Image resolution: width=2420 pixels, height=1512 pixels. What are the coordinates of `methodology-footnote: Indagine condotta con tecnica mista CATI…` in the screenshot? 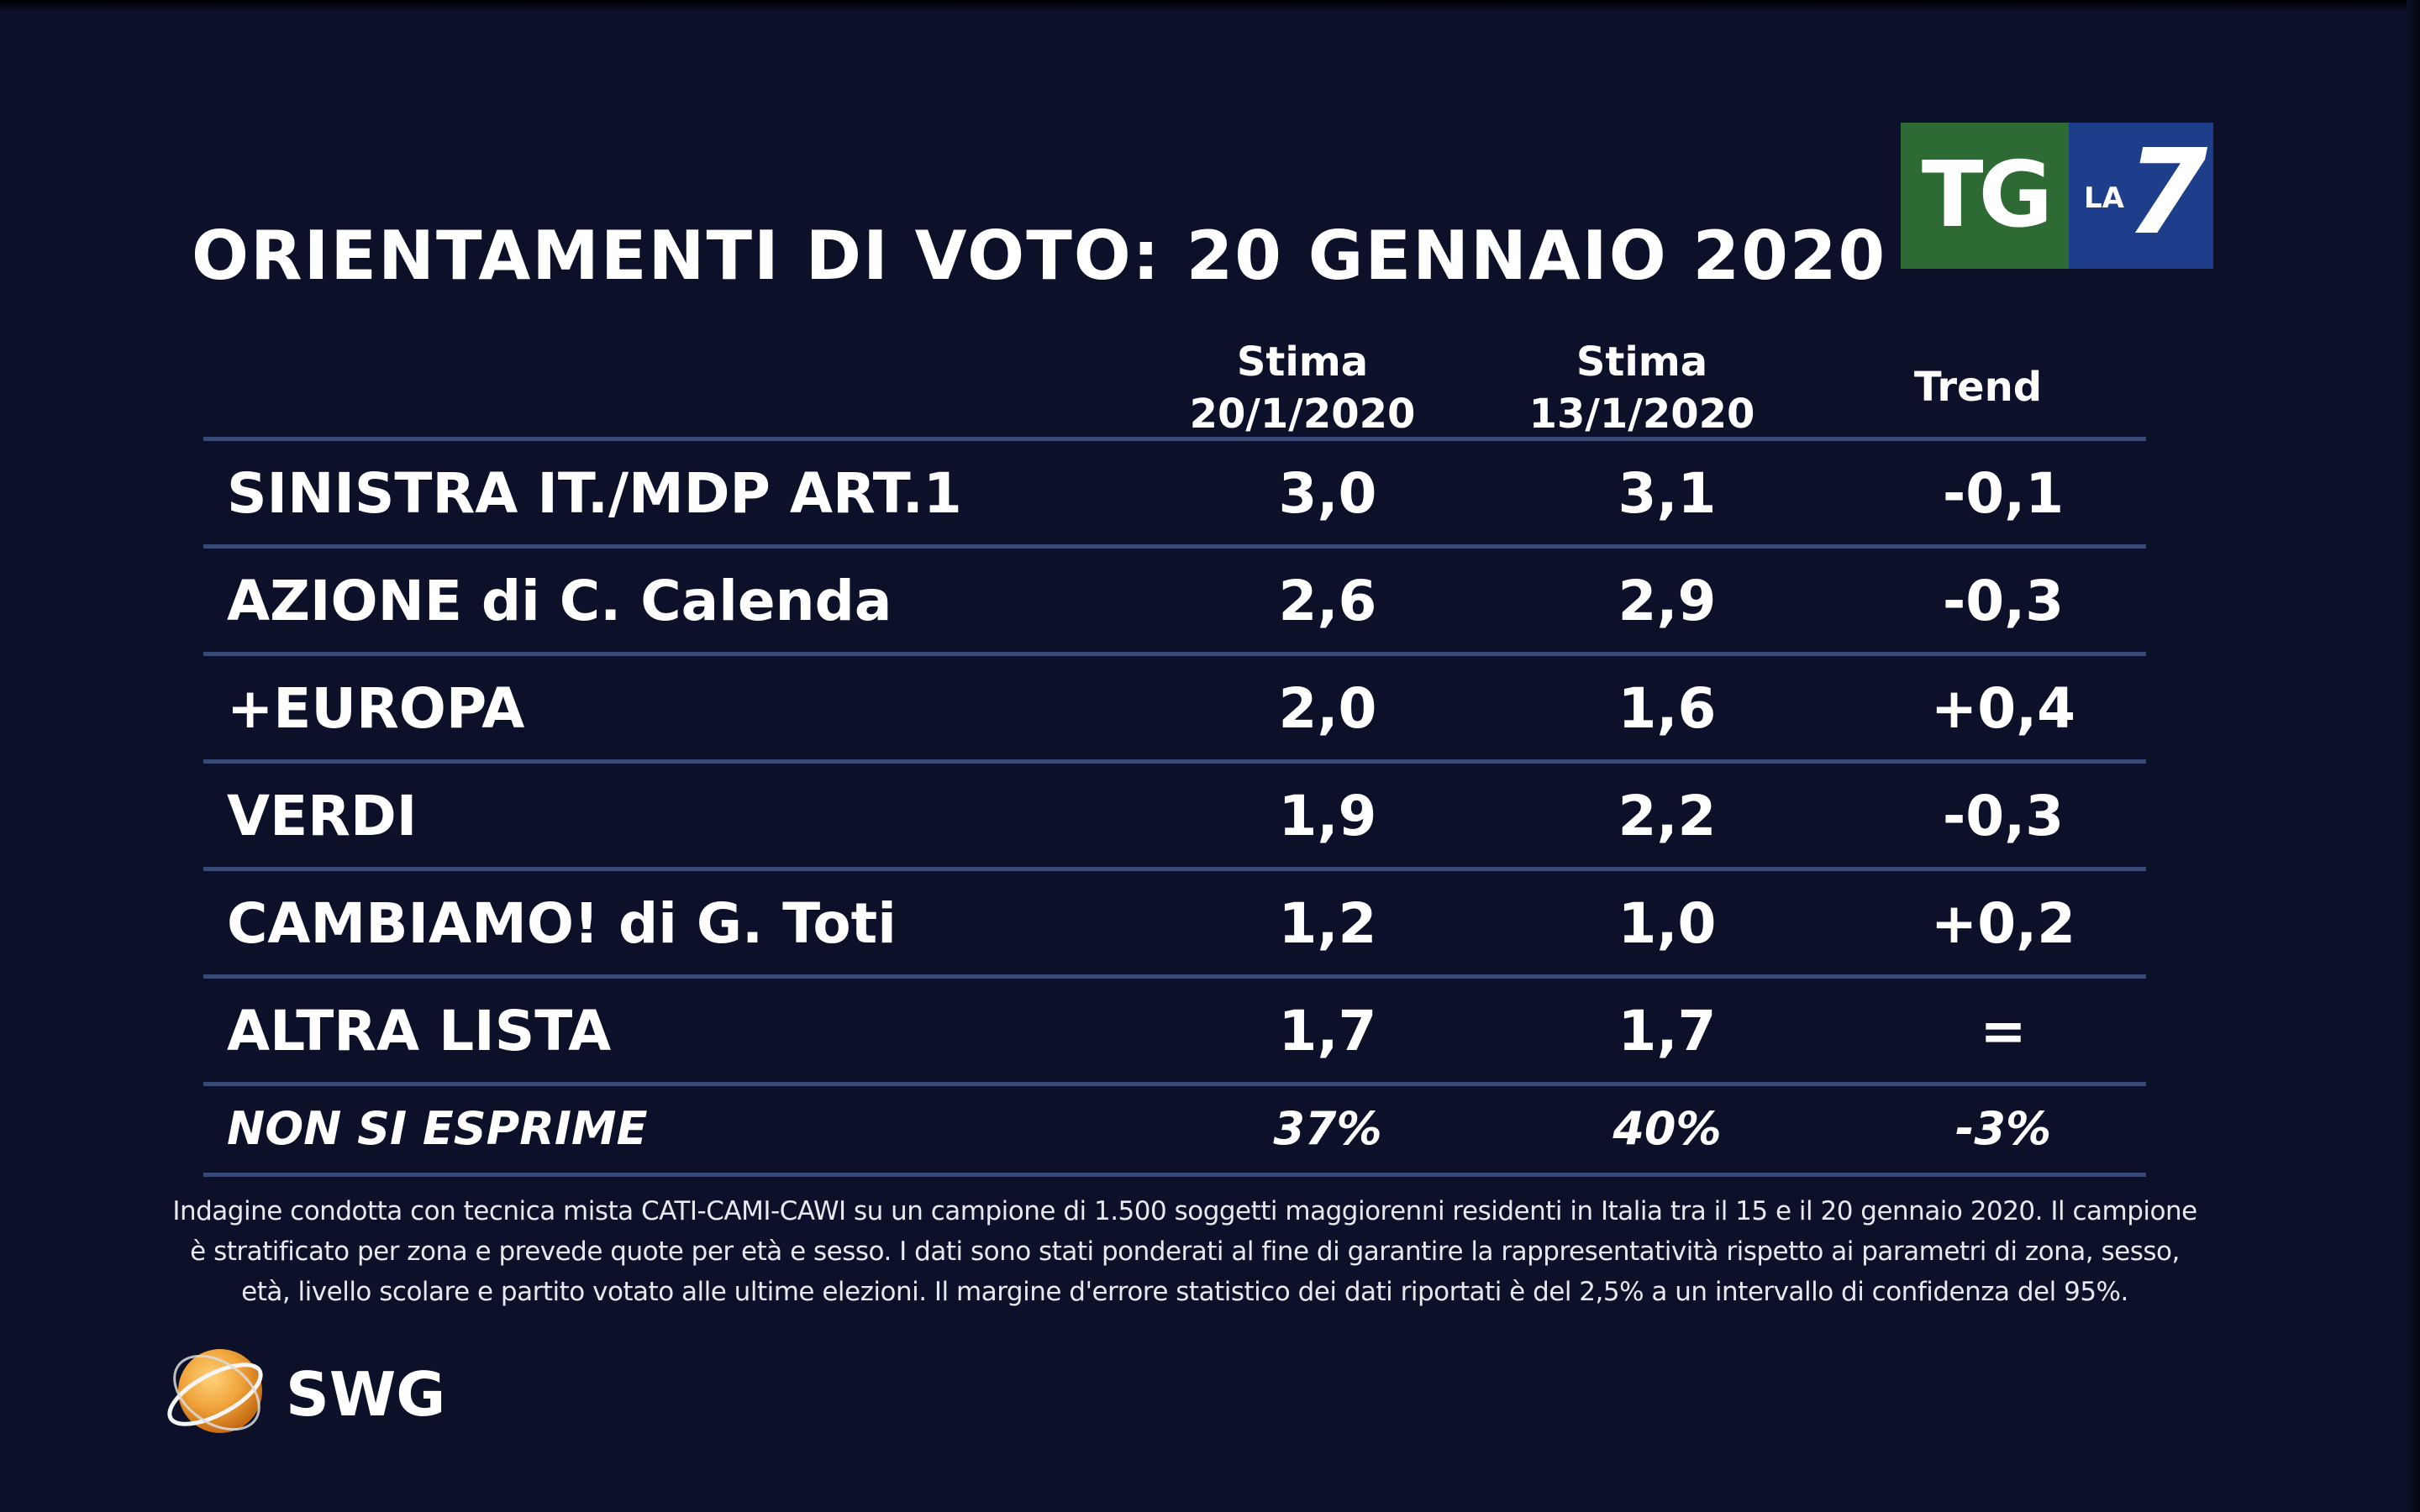 It's located at (1184, 1251).